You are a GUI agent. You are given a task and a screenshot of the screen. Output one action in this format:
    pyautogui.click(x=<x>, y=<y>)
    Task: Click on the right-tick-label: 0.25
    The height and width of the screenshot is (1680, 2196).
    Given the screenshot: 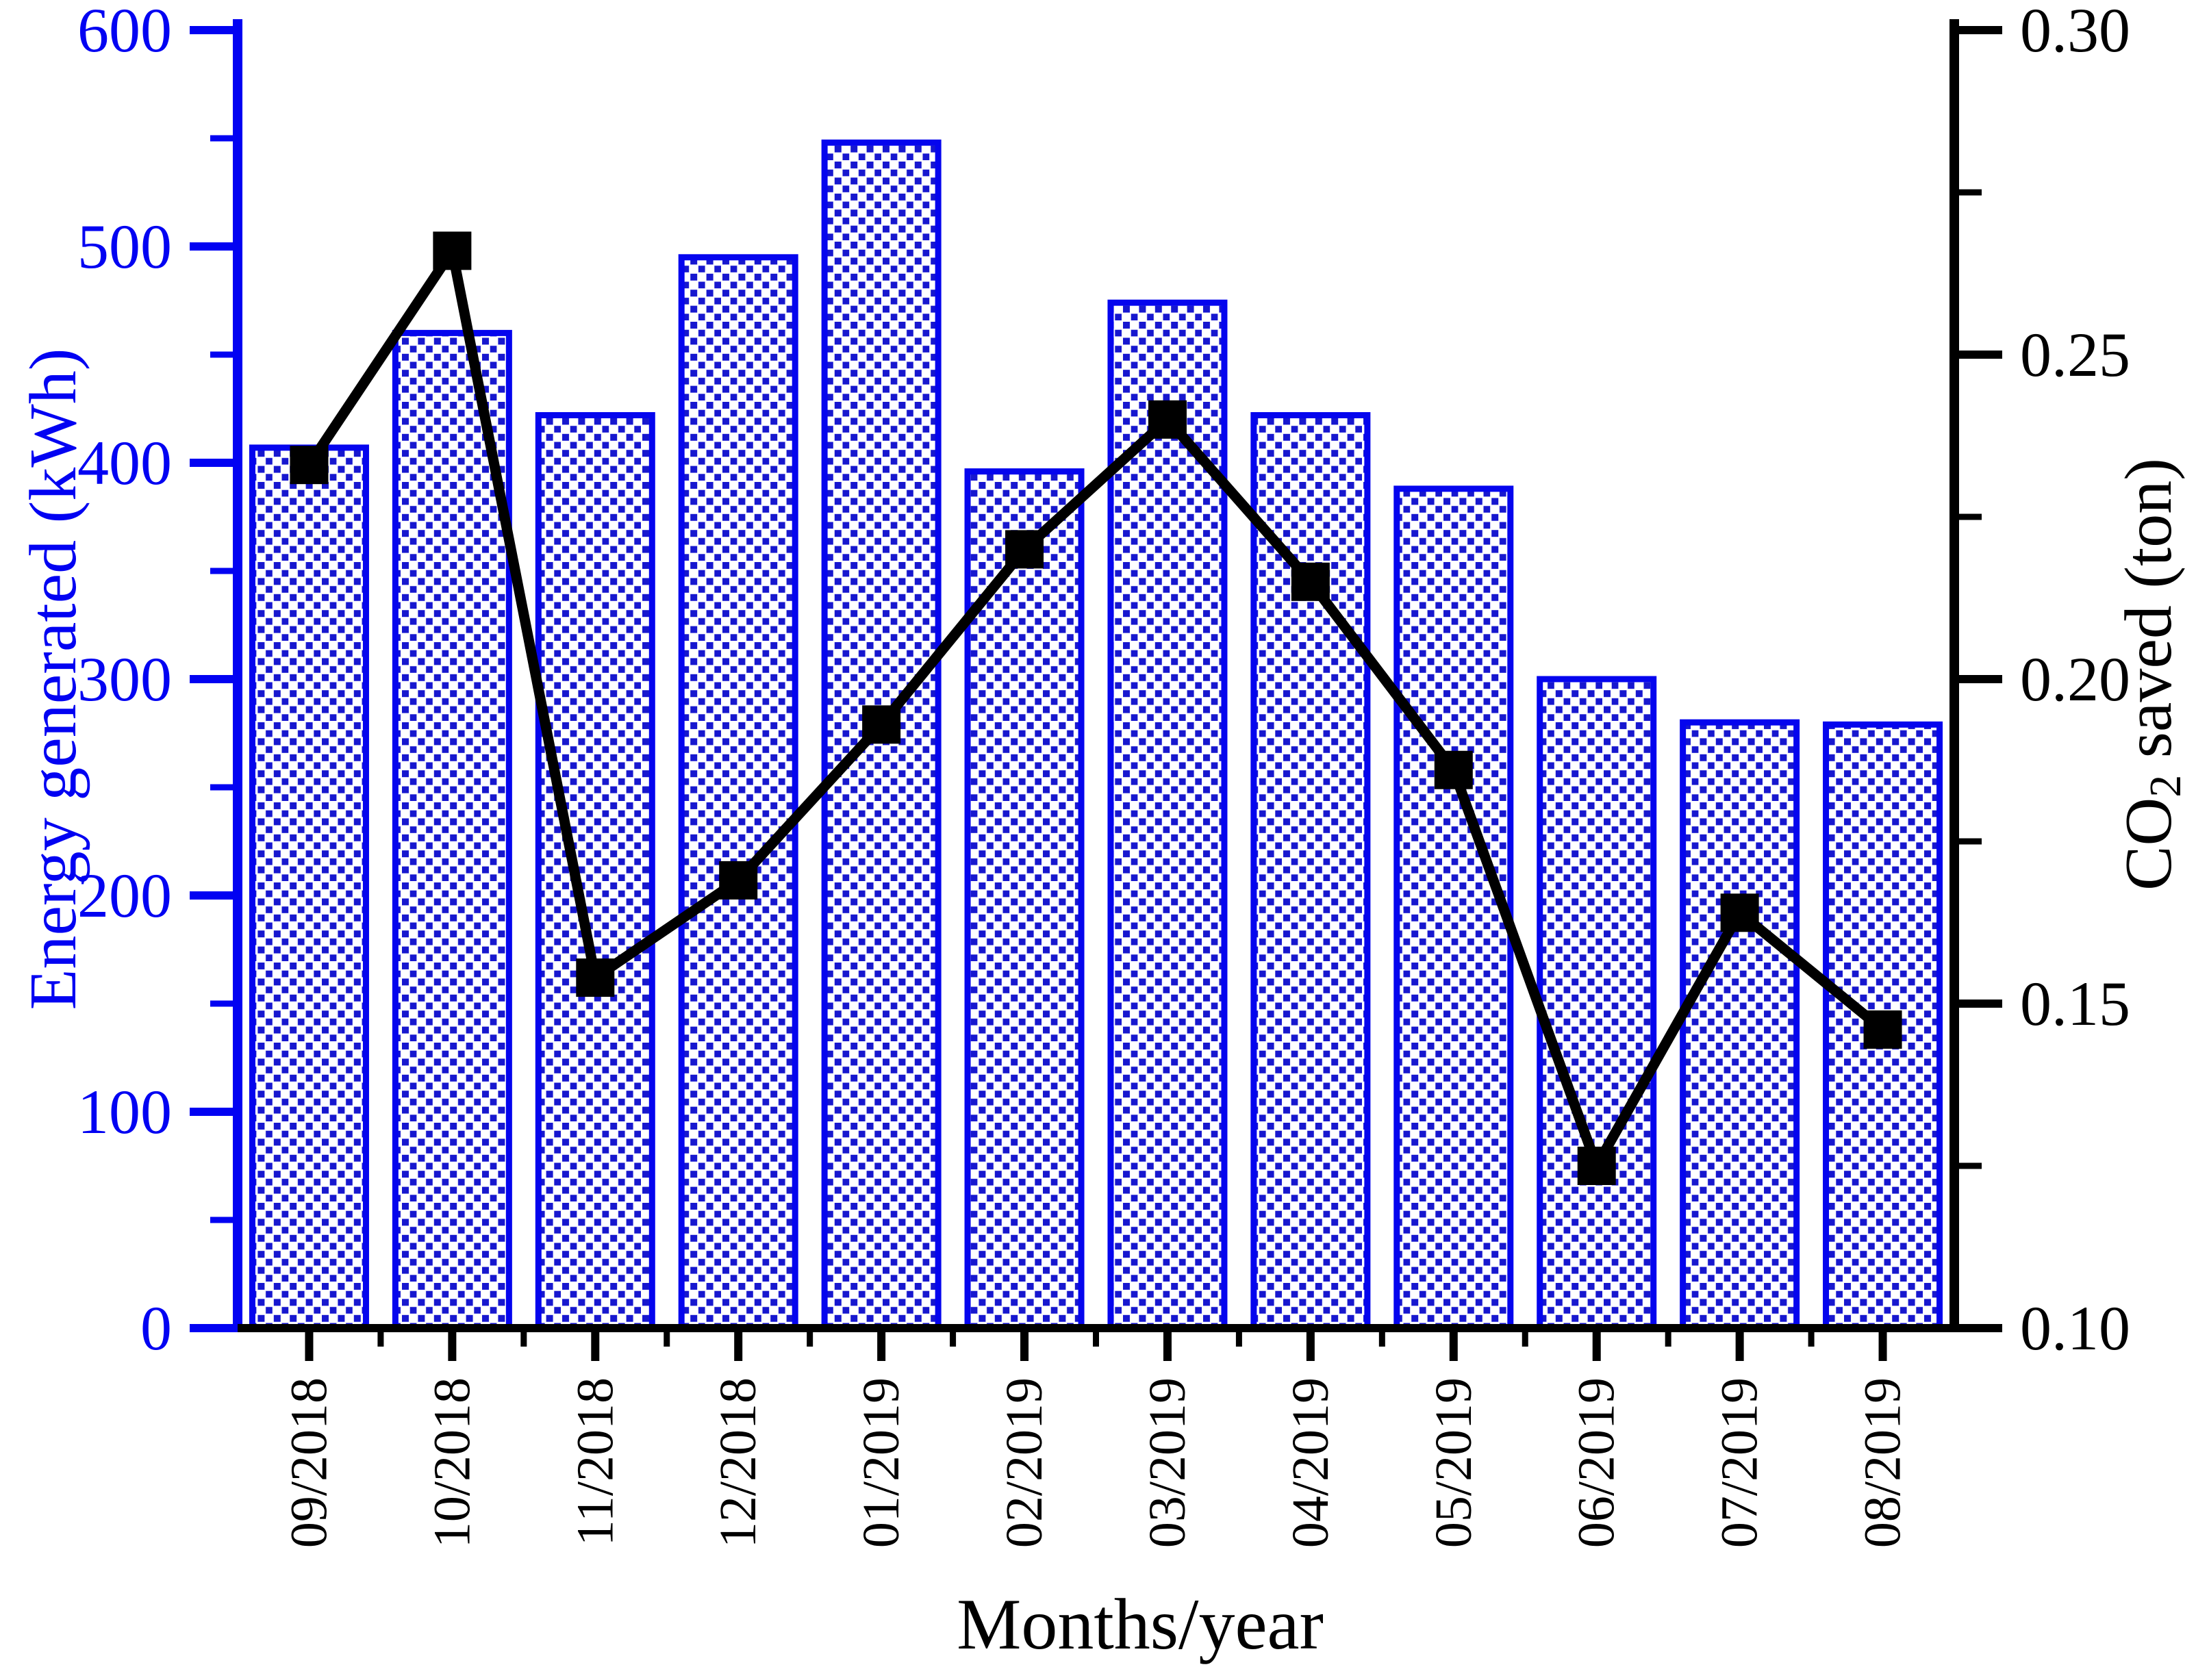 What is the action you would take?
    pyautogui.click(x=2075, y=355)
    